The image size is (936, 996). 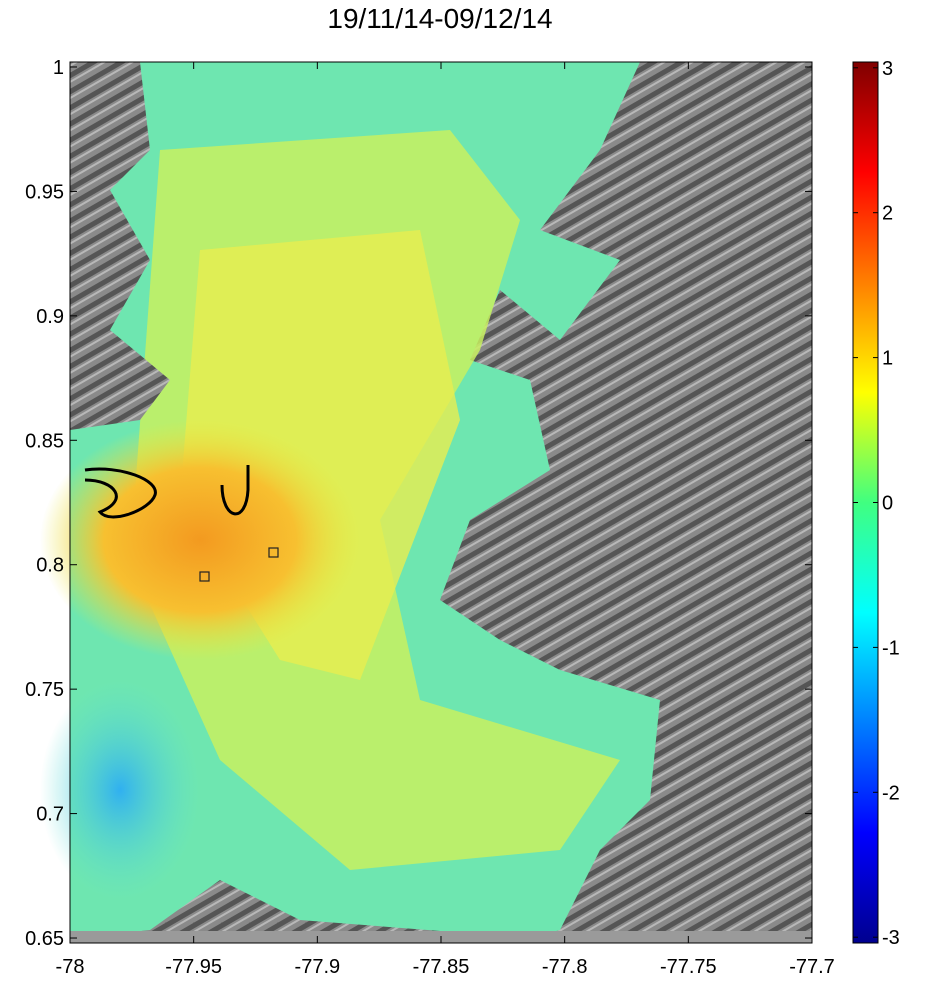 I want to click on colorbar-tick-label: 3, so click(x=887, y=69).